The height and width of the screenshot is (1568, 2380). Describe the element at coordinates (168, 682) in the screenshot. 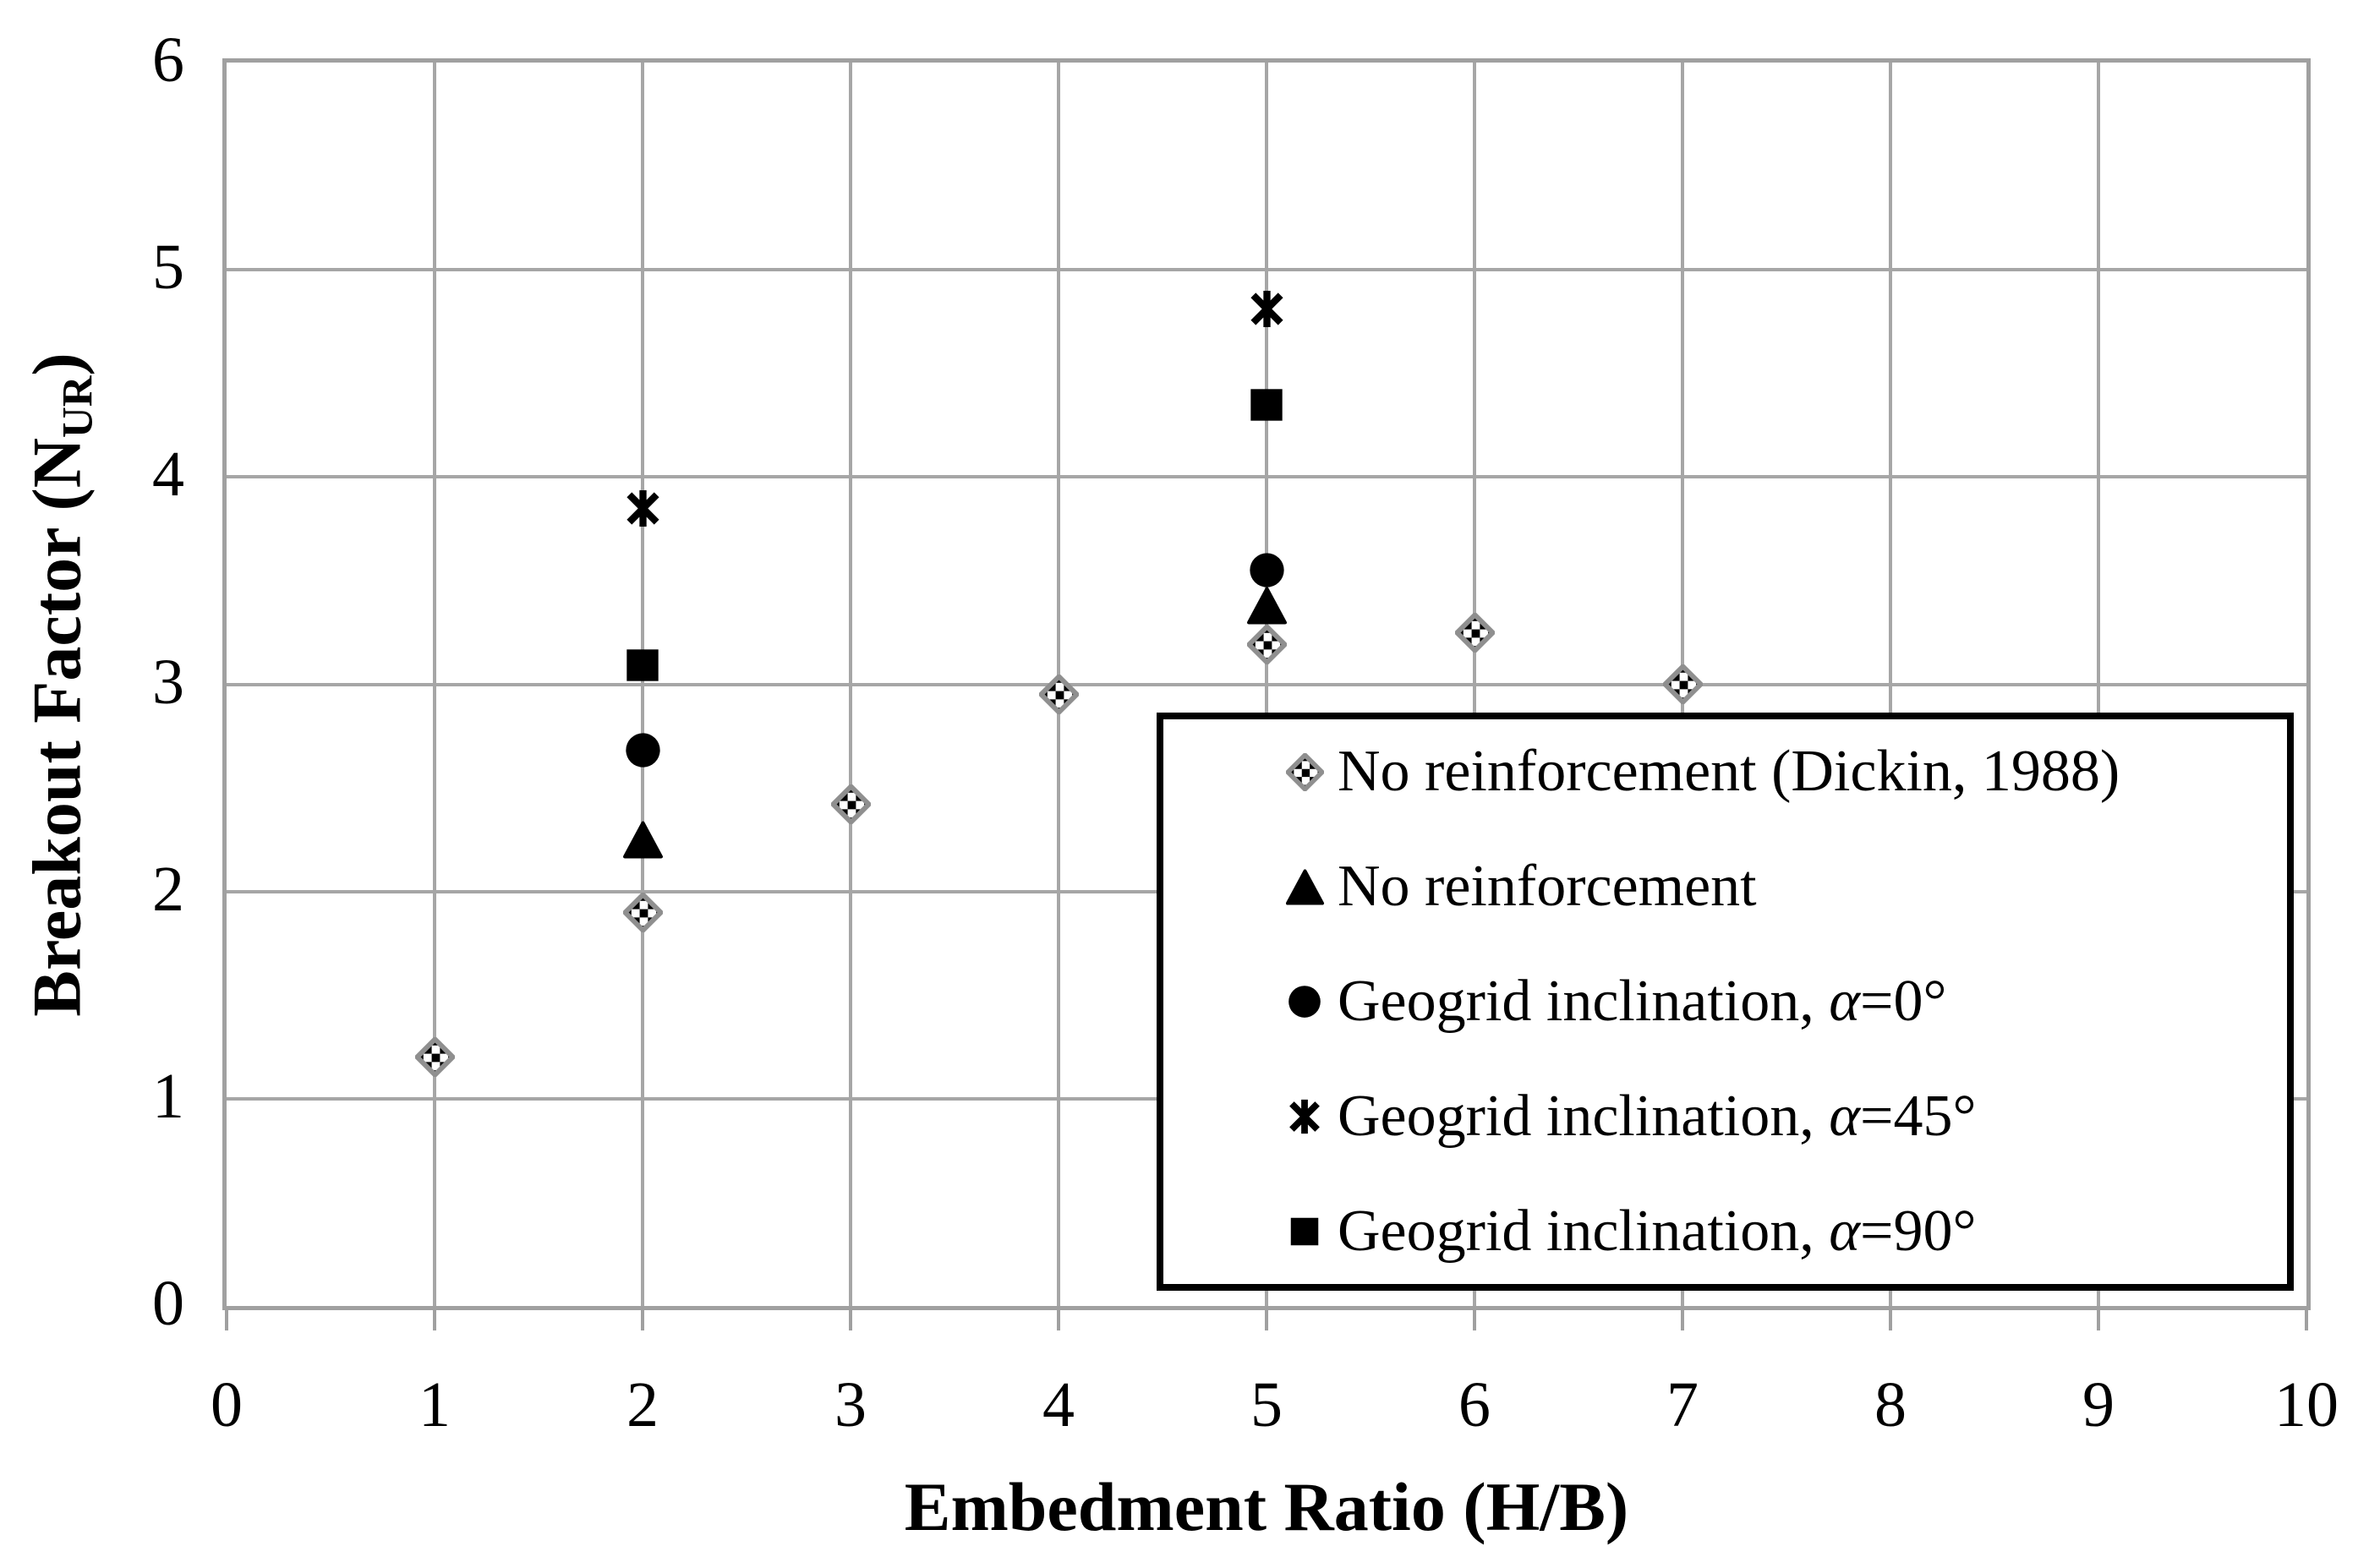

I see `y-tick-label: 3` at that location.